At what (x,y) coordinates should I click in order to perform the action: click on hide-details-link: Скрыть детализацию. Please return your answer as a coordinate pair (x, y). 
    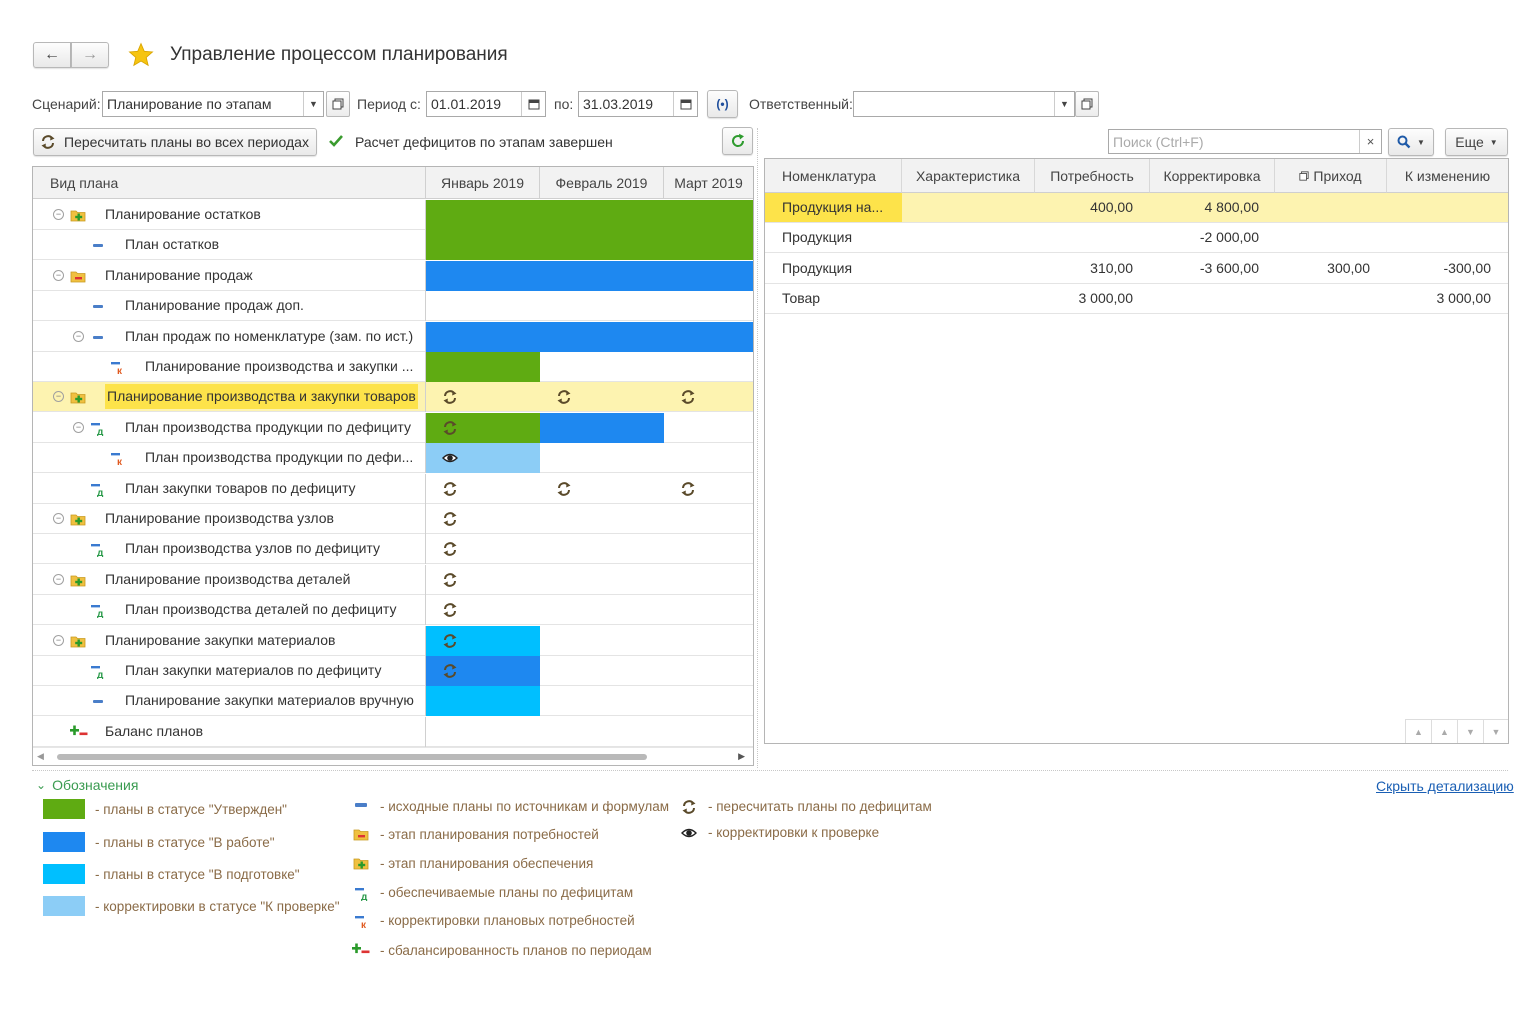
    Looking at the image, I should click on (1445, 786).